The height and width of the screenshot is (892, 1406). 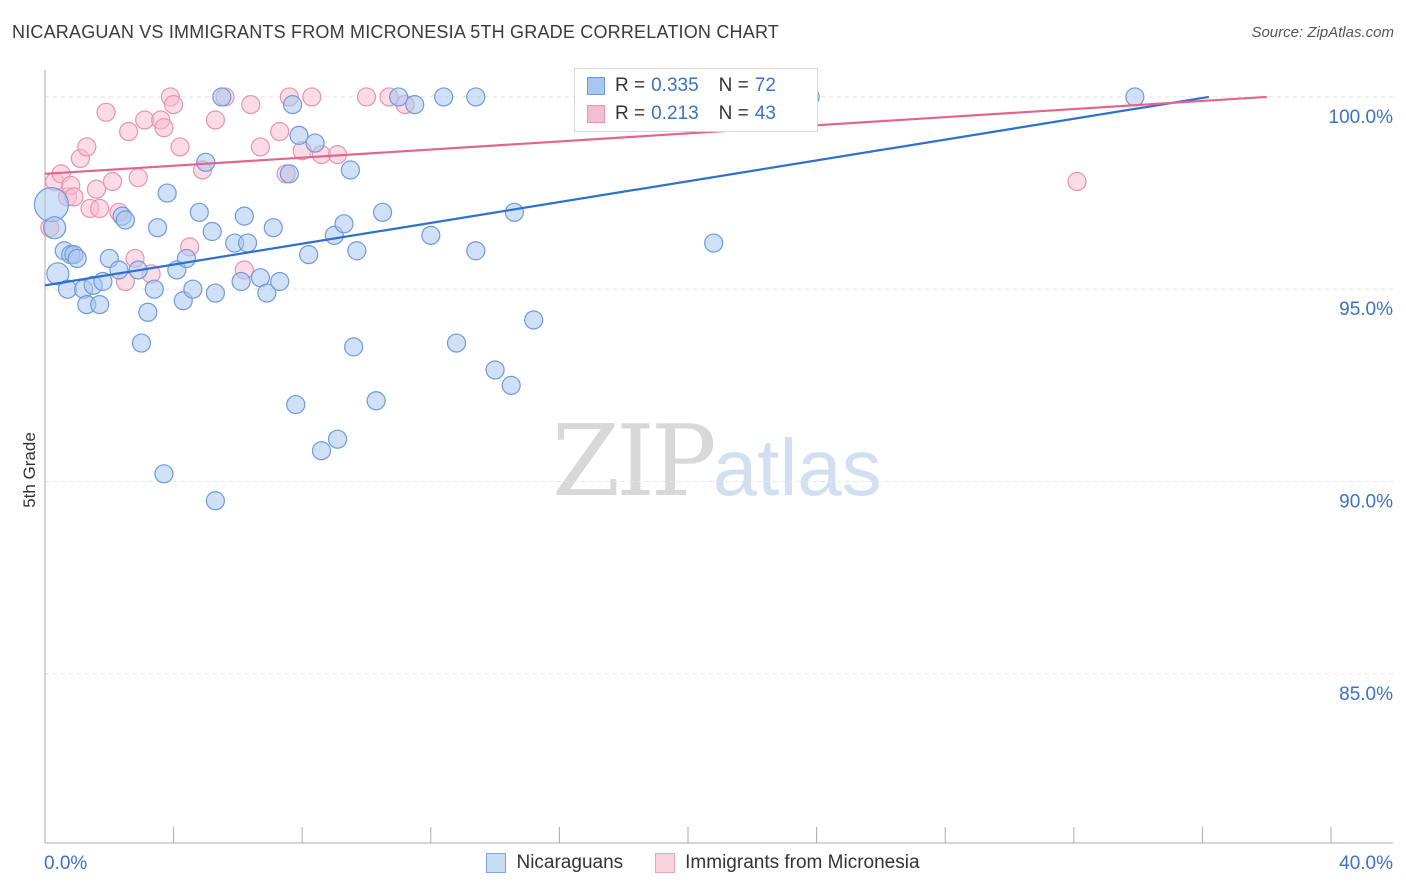 I want to click on x-tick-labels: 0.0% 40.0%, so click(x=718, y=863).